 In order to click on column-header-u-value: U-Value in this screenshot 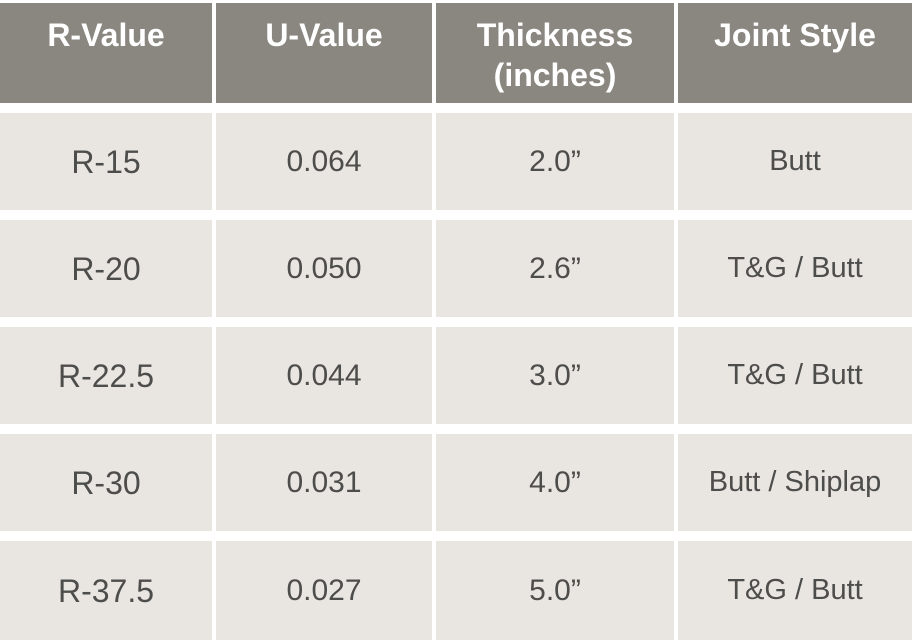, I will do `click(324, 53)`.